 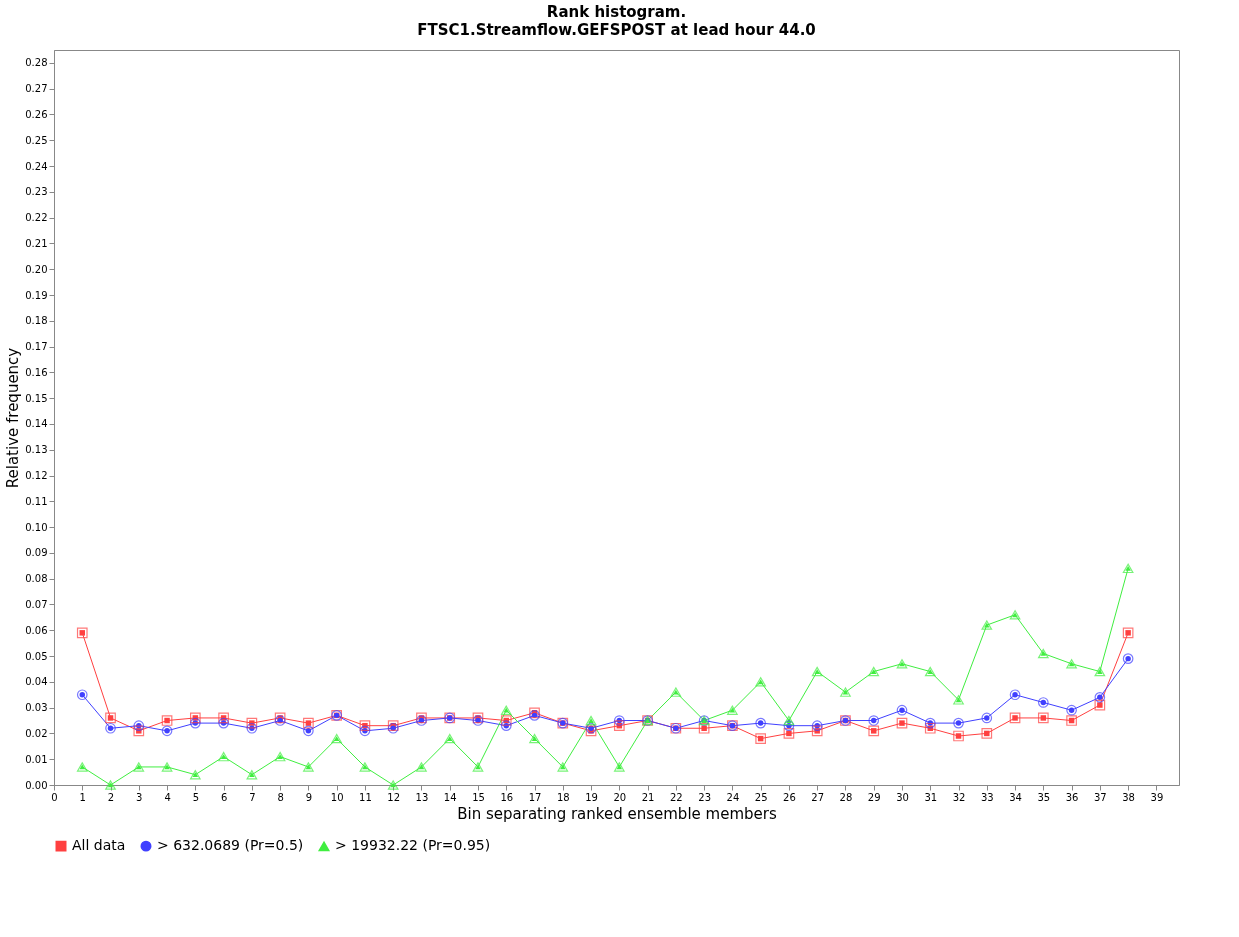 I want to click on x-tick-label: 12, so click(x=394, y=797).